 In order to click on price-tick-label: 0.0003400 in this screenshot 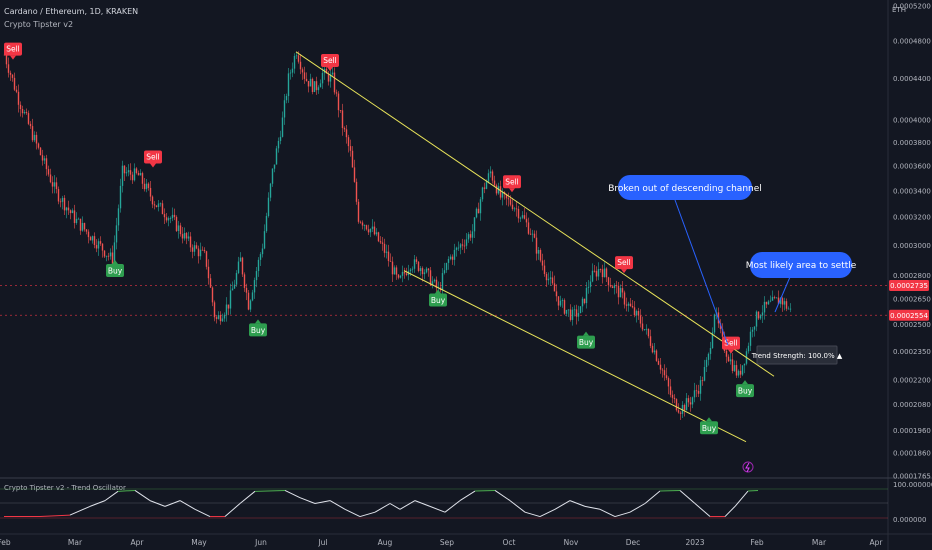, I will do `click(912, 191)`.